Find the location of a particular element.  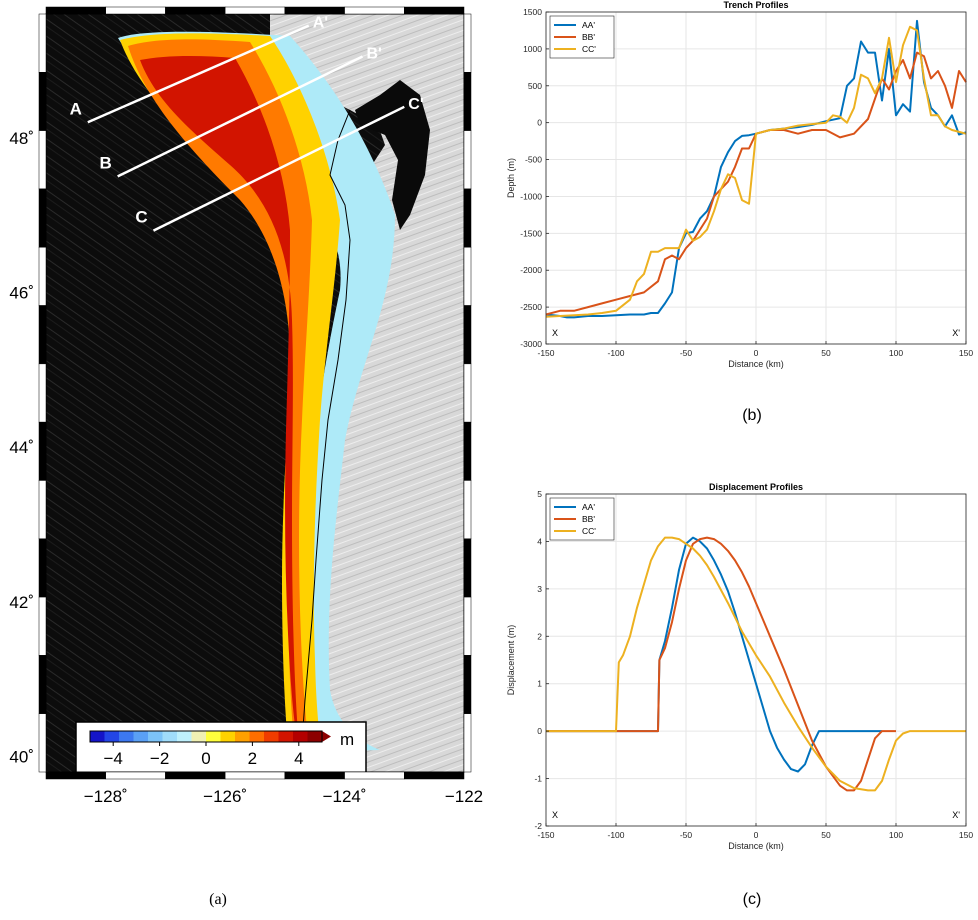

y-axis-label: Depth (m) is located at coordinates (511, 178).